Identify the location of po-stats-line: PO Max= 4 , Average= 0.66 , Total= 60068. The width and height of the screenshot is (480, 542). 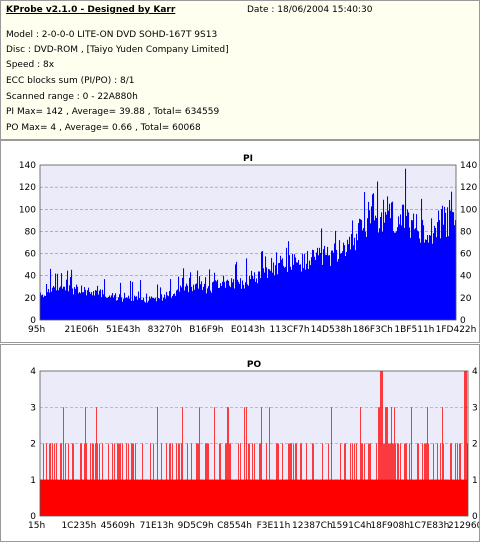
(103, 128).